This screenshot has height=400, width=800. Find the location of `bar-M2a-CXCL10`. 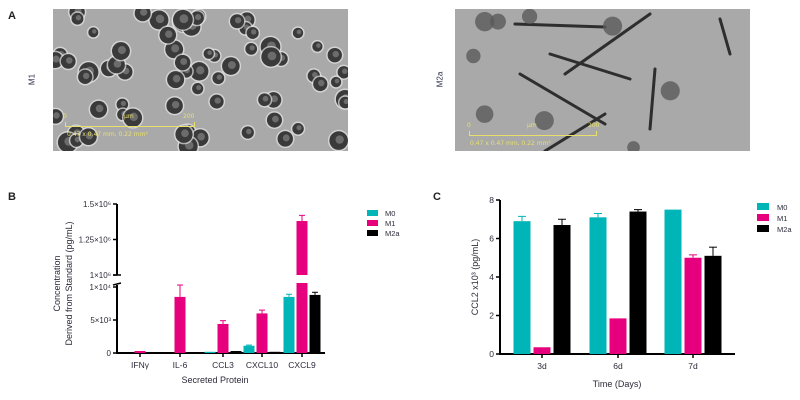

bar-M2a-CXCL10 is located at coordinates (275, 352).